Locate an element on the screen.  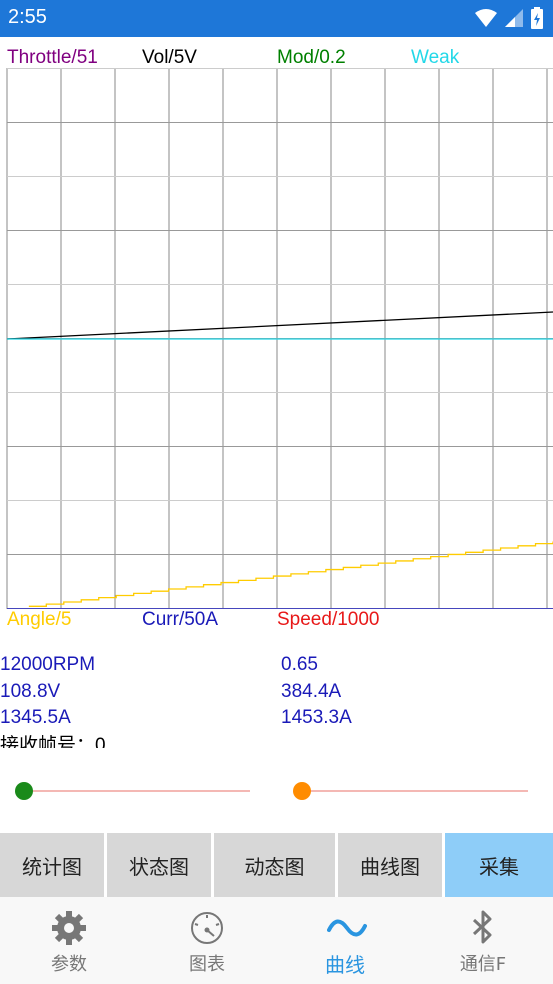
nav-charts-label: 图表 is located at coordinates (207, 964).